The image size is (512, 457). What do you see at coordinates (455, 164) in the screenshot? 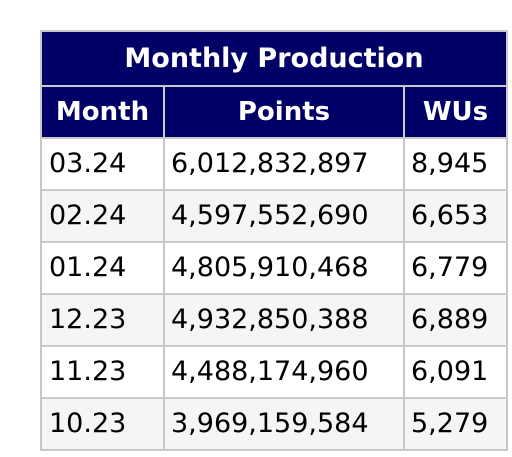
I see `wus-cell: 8,945` at bounding box center [455, 164].